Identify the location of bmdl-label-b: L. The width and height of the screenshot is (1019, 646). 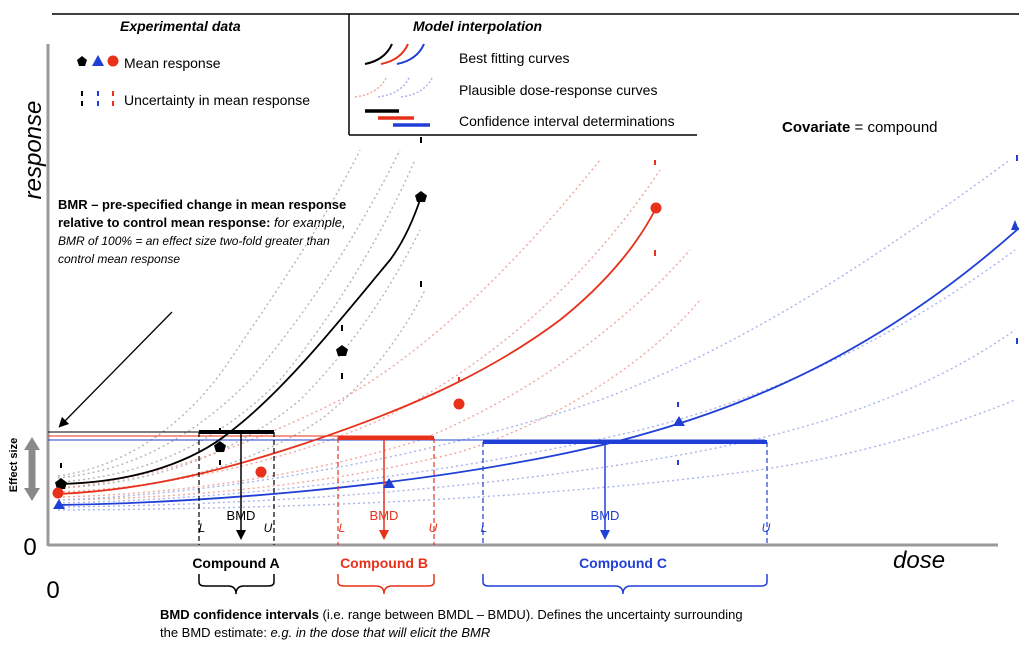
(342, 528).